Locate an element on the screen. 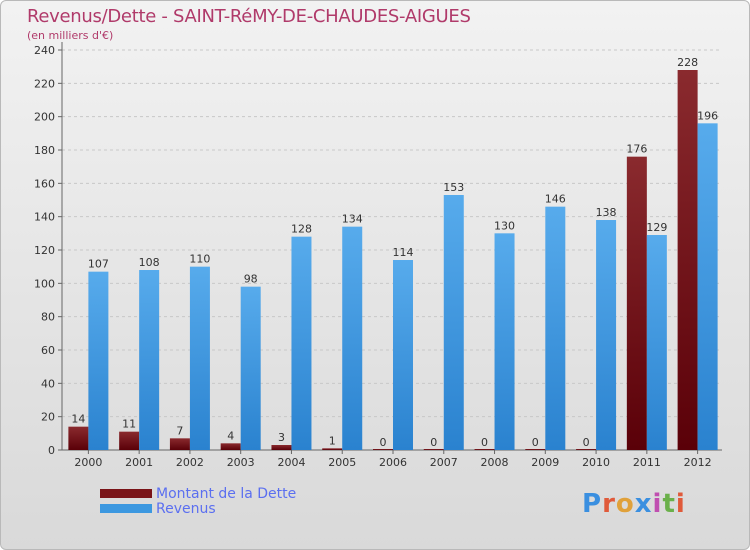 The image size is (750, 550). x-tick-label: 2002 is located at coordinates (190, 462).